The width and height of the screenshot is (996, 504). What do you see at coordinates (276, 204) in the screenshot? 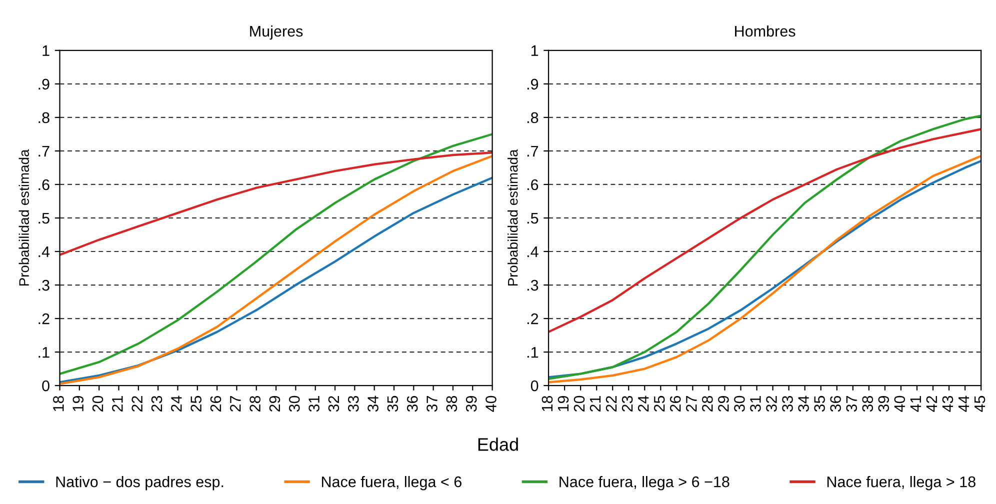
I see `line-series` at bounding box center [276, 204].